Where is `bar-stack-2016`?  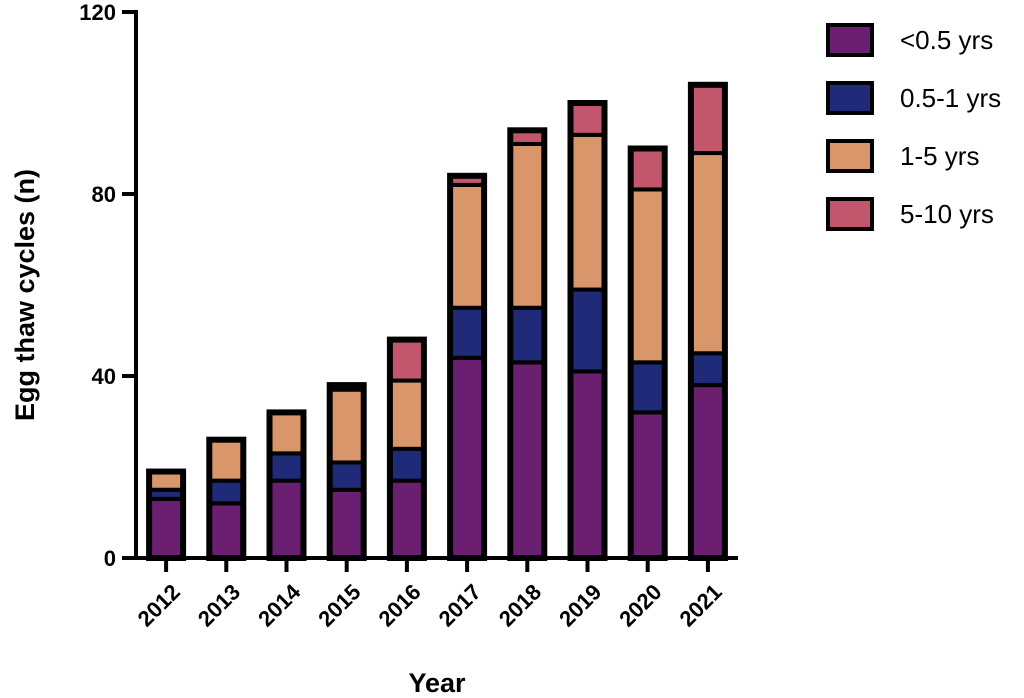 bar-stack-2016 is located at coordinates (406, 448).